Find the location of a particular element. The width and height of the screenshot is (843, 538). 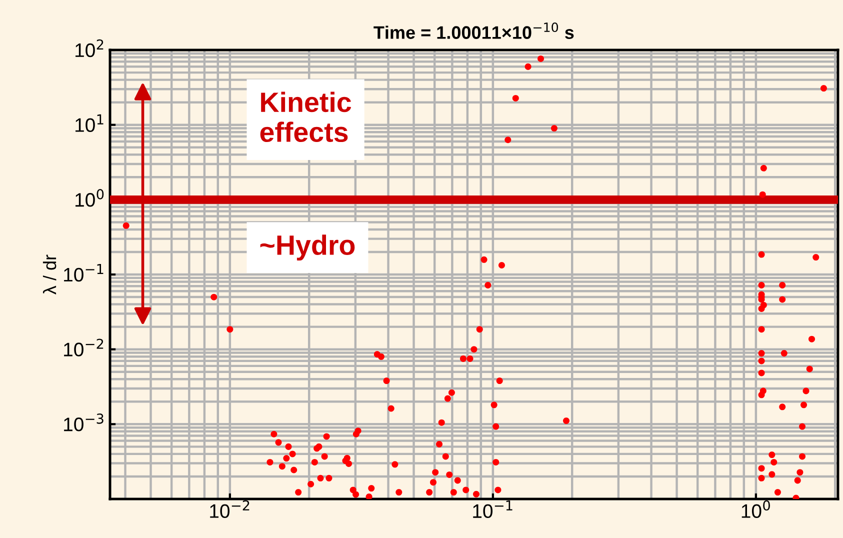

x-tick-label: 10$^{0}$ is located at coordinates (756, 509).